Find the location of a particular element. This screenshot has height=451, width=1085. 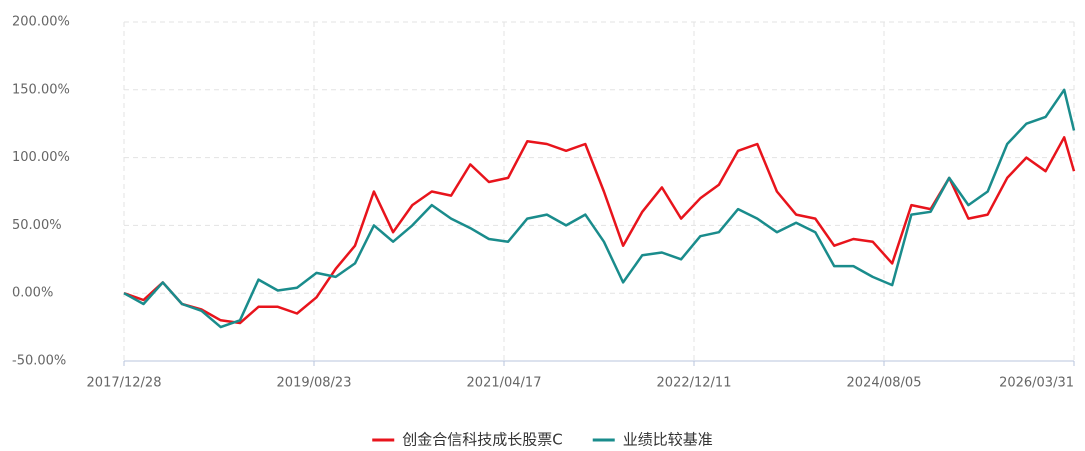

y-tick-label: 150.00% is located at coordinates (41, 89).